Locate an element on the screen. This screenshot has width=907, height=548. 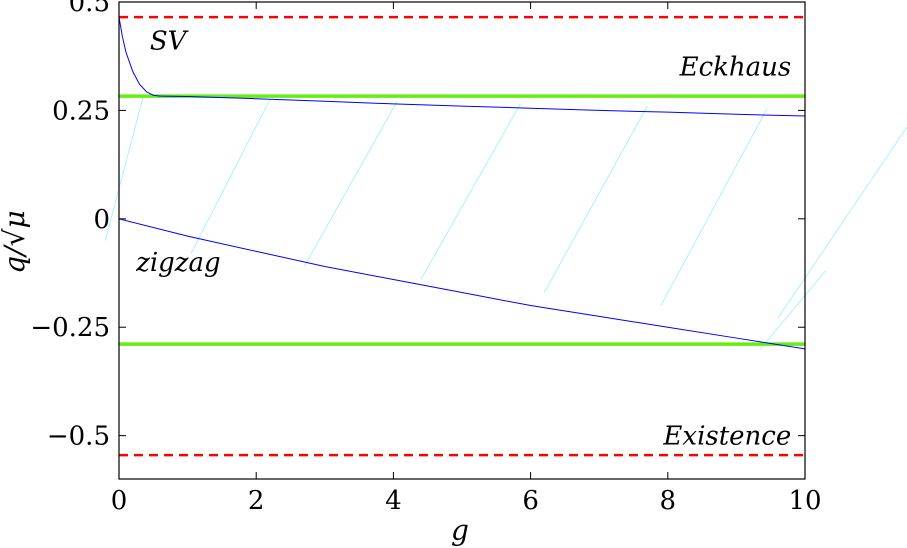
x-tick-label: 2 is located at coordinates (256, 501).